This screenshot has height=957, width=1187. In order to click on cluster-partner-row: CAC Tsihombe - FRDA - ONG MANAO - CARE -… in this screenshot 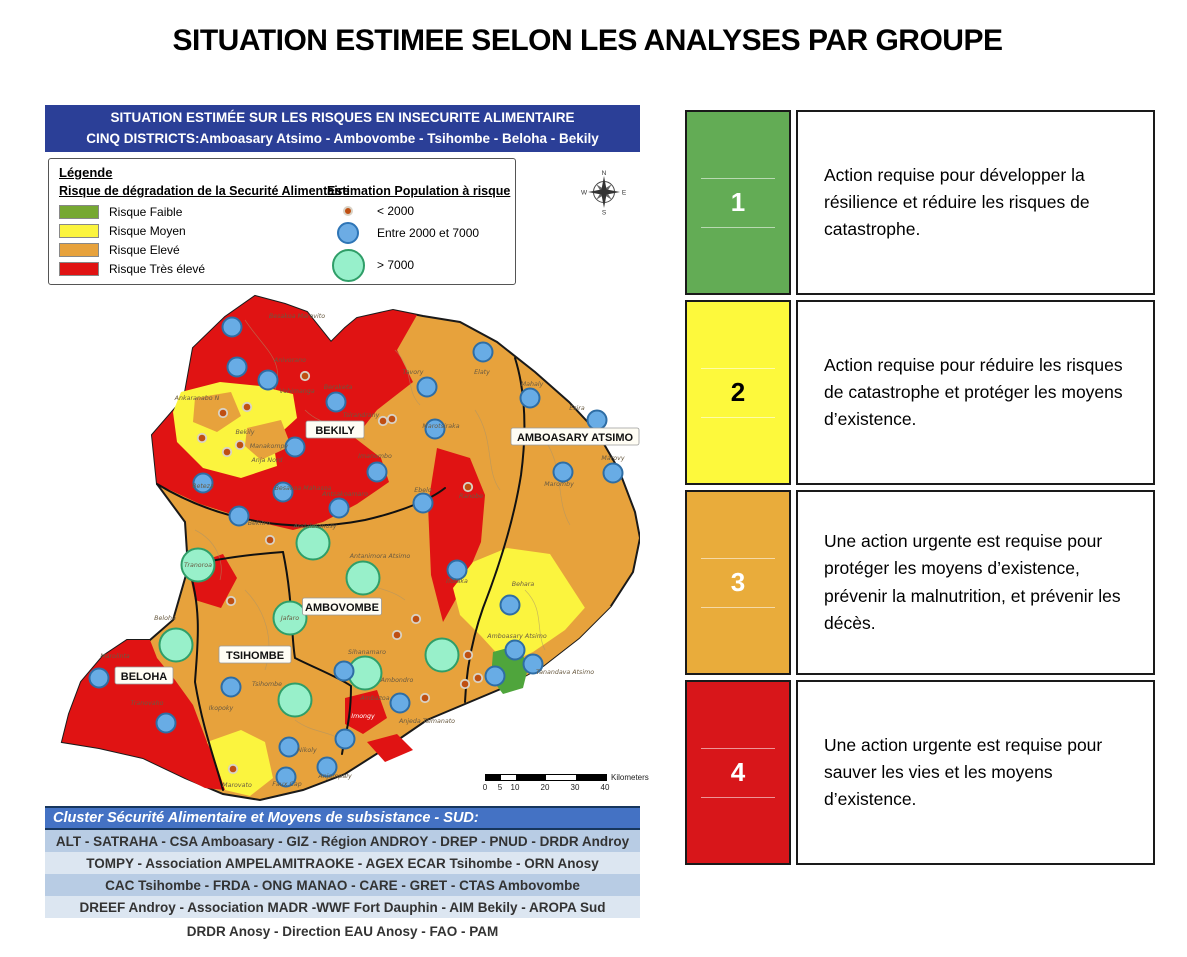, I will do `click(342, 885)`.